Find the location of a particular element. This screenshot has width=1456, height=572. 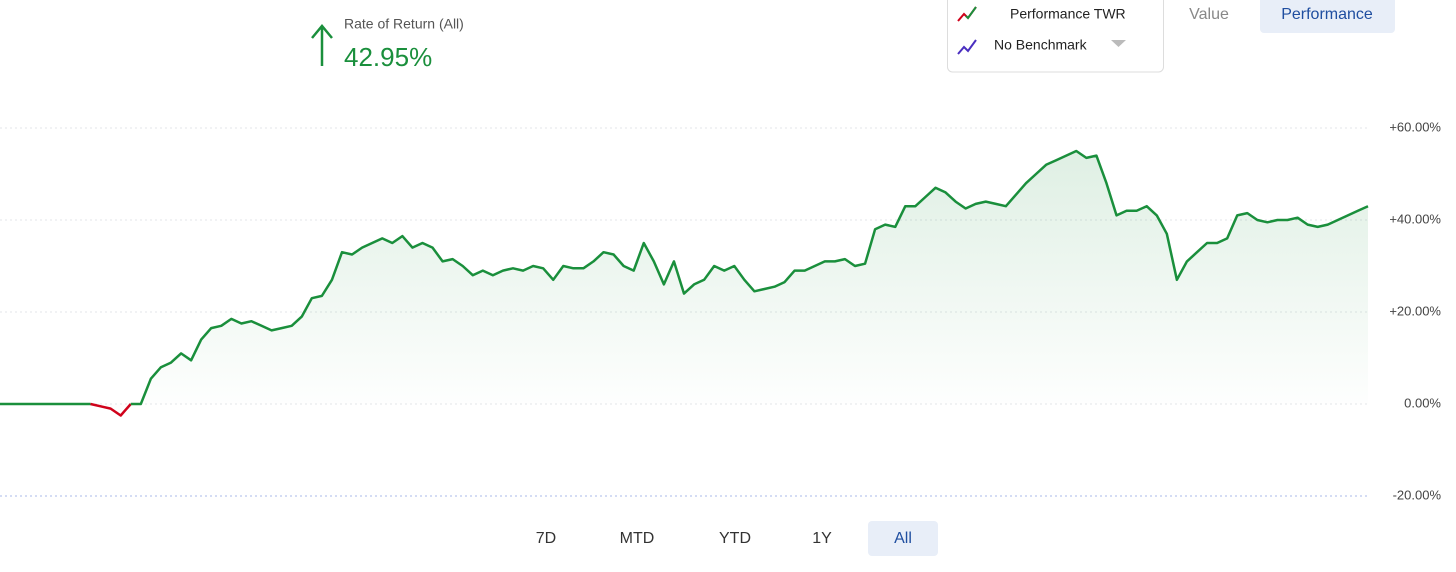

up-arrow is located at coordinates (322, 45).